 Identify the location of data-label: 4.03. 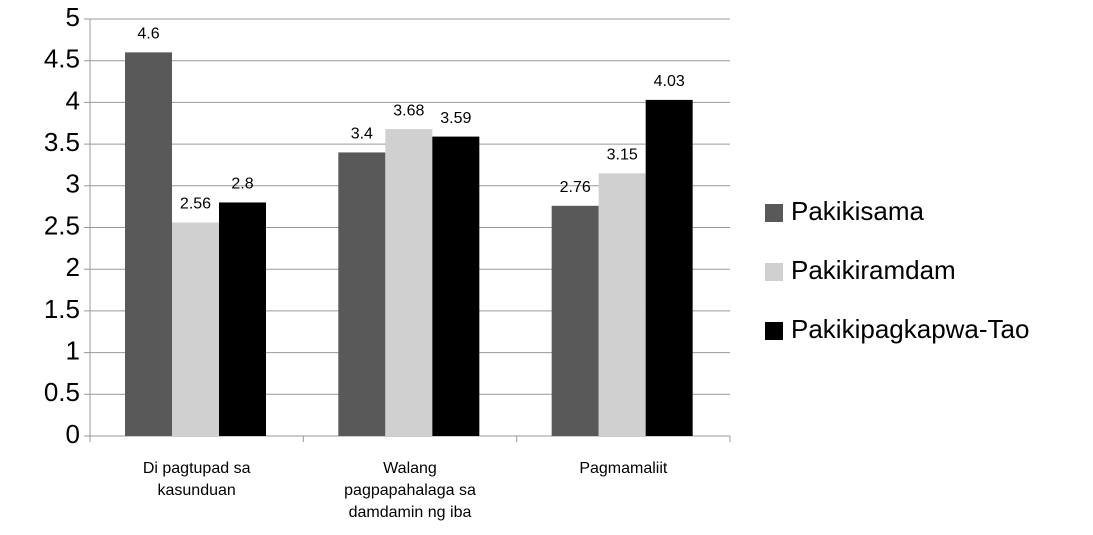
(669, 81).